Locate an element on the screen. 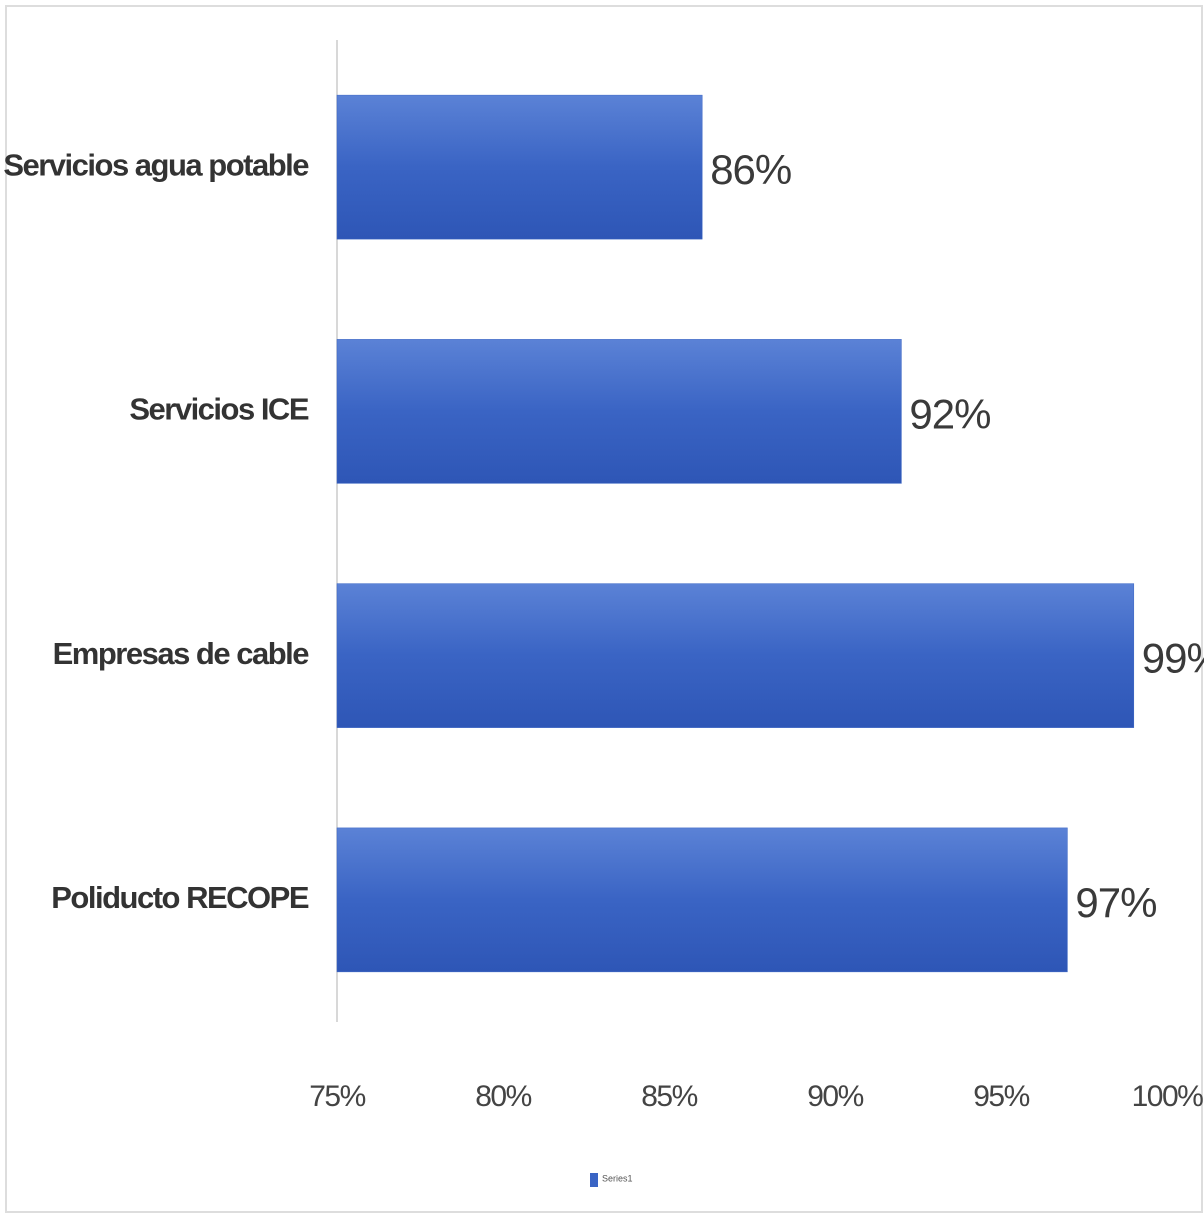 This screenshot has width=1204, height=1218. x-tick-label: 90% is located at coordinates (835, 1096).